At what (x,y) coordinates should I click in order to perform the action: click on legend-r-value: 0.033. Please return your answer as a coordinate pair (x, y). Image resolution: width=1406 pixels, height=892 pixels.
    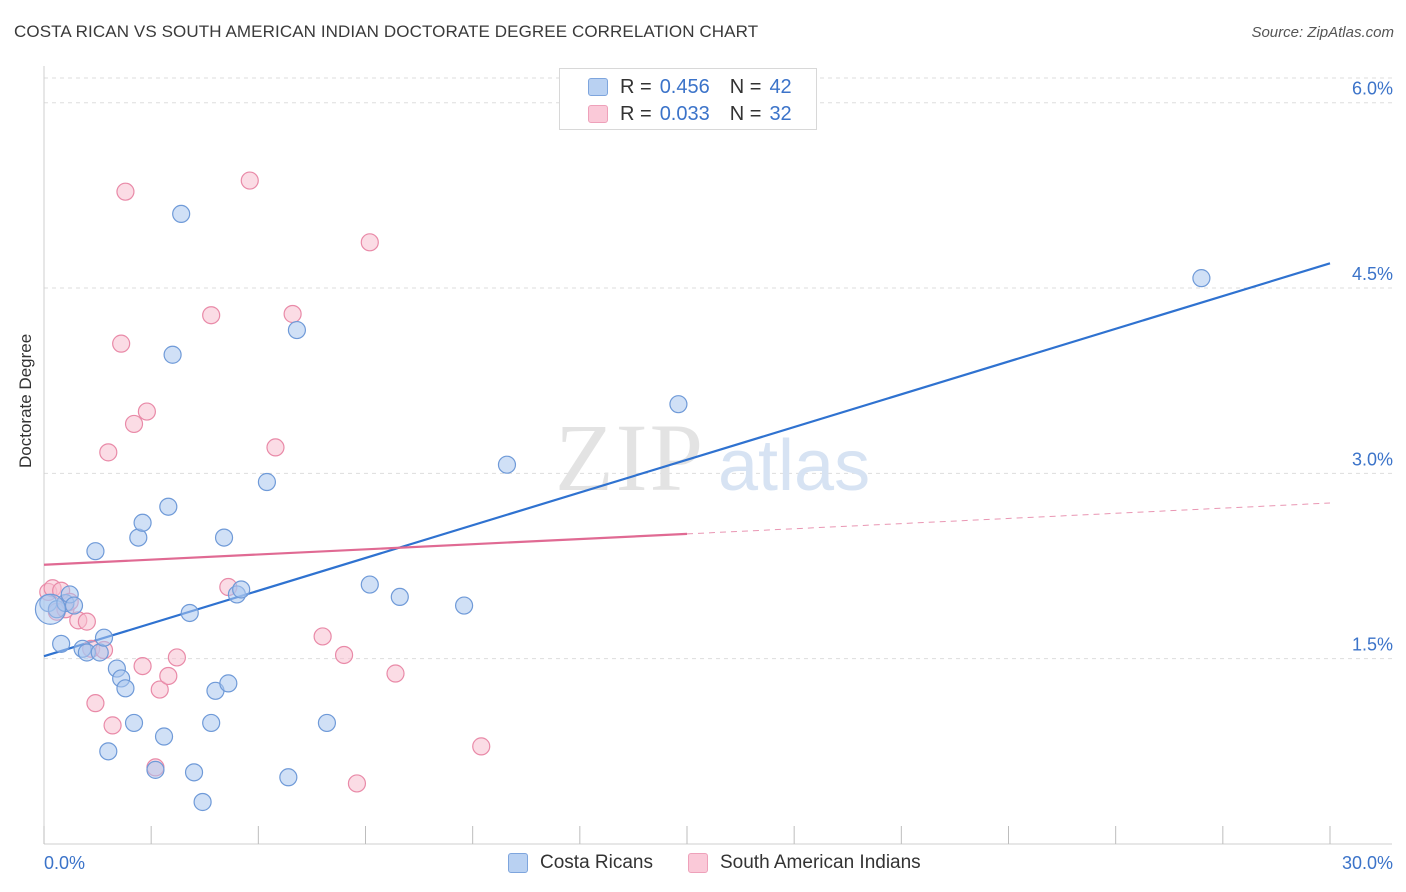
    Looking at the image, I should click on (684, 113).